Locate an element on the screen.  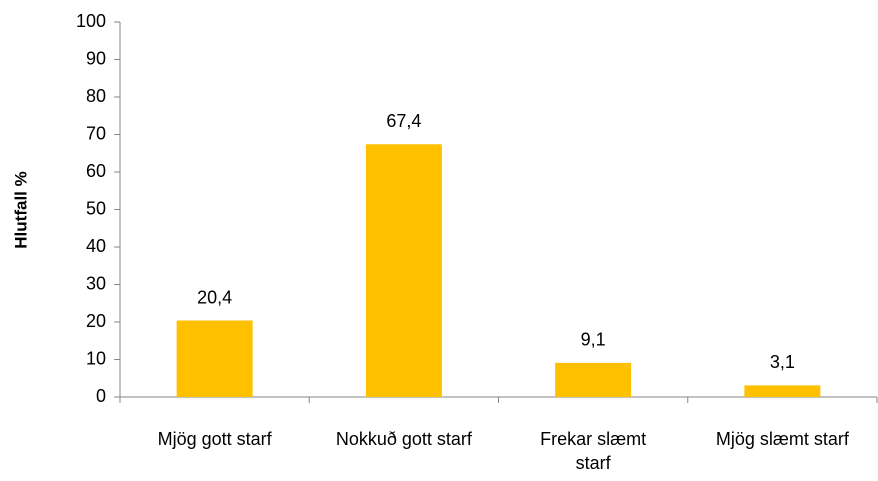
data-label: 9,1 is located at coordinates (593, 340).